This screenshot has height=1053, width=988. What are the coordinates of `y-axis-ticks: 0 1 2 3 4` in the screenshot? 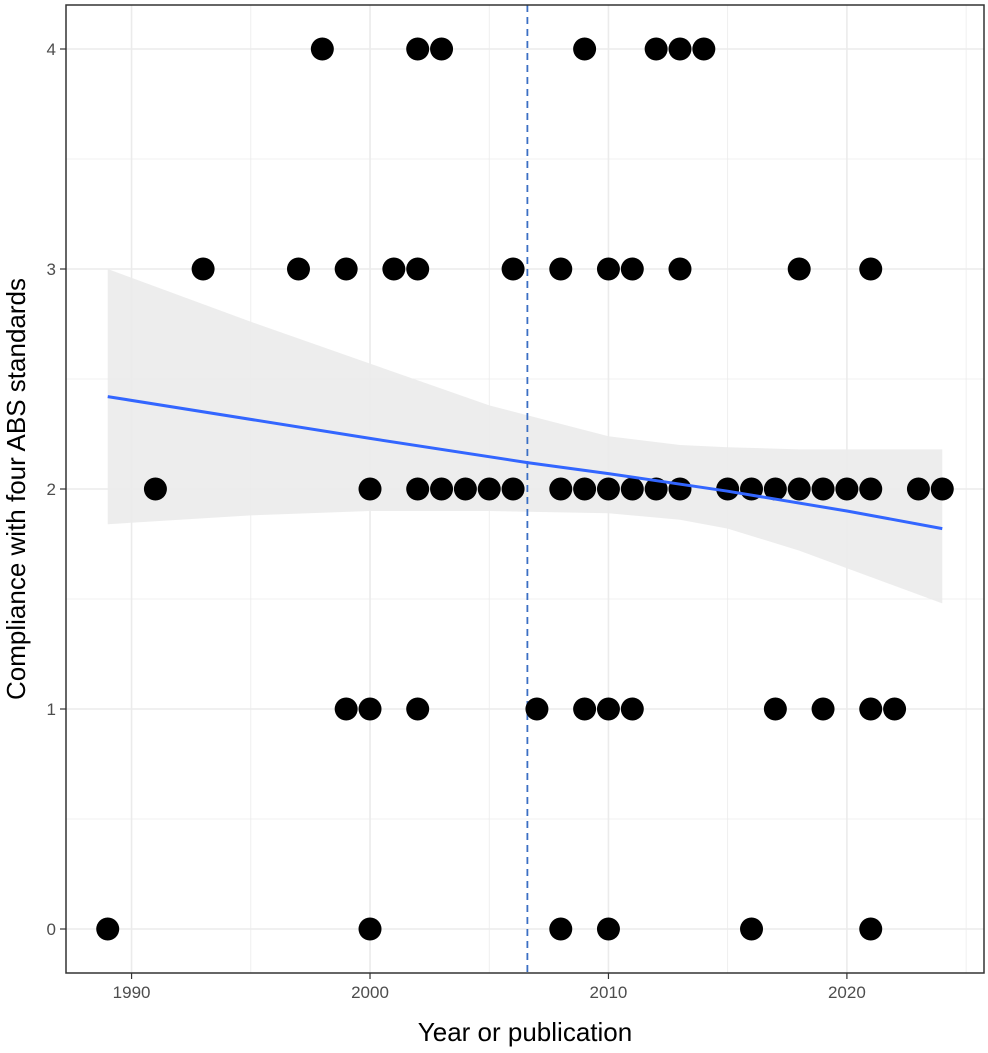 It's located at (56, 489).